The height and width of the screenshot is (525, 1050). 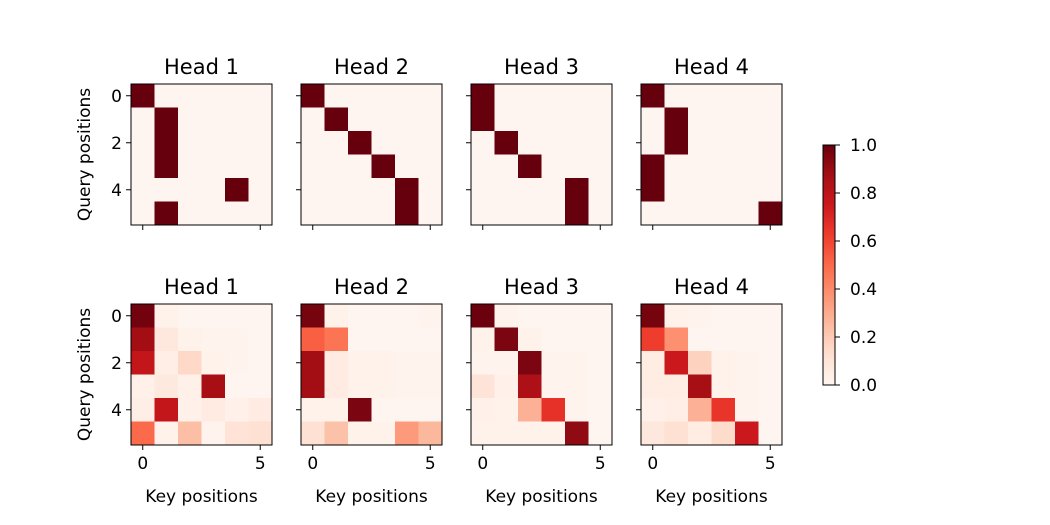 What do you see at coordinates (863, 338) in the screenshot?
I see `colorbar-tick-label: 0.2` at bounding box center [863, 338].